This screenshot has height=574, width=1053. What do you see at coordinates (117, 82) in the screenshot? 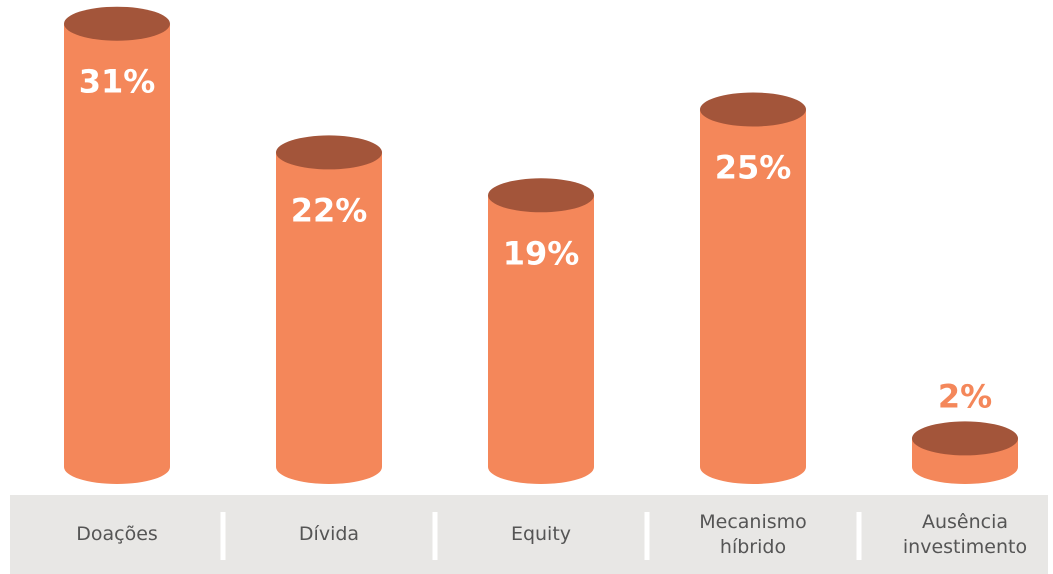
I see `value-label: 31%` at bounding box center [117, 82].